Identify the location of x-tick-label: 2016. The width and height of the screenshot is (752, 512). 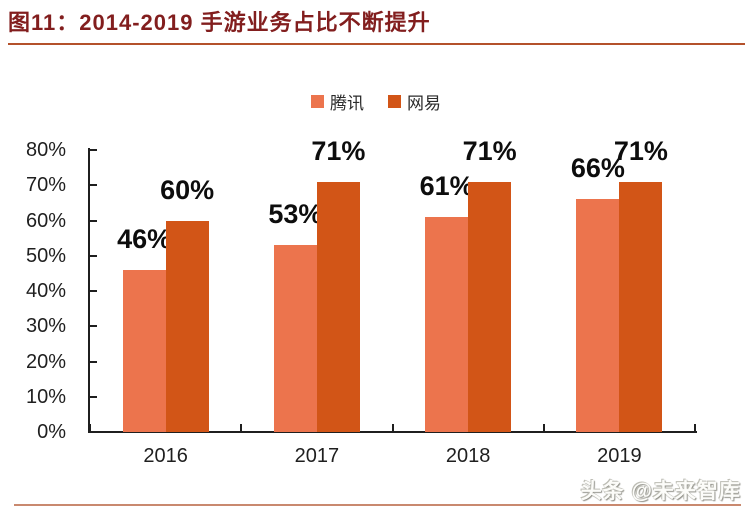
(165, 456).